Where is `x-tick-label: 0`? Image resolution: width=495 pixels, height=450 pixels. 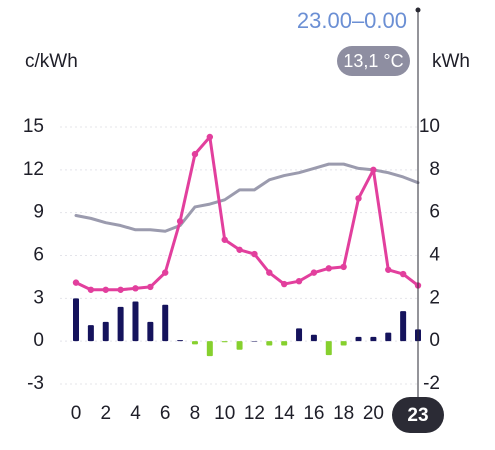
x-tick-label: 0 is located at coordinates (76, 413).